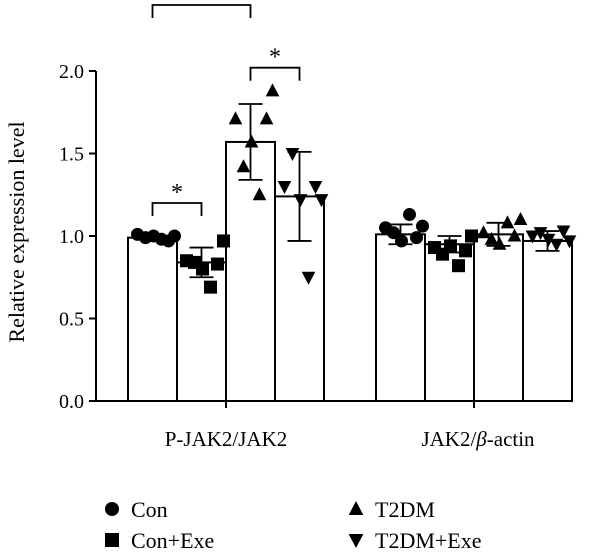 Image resolution: width=600 pixels, height=560 pixels. Describe the element at coordinates (71, 237) in the screenshot. I see `y-tick-label: 1.0` at that location.